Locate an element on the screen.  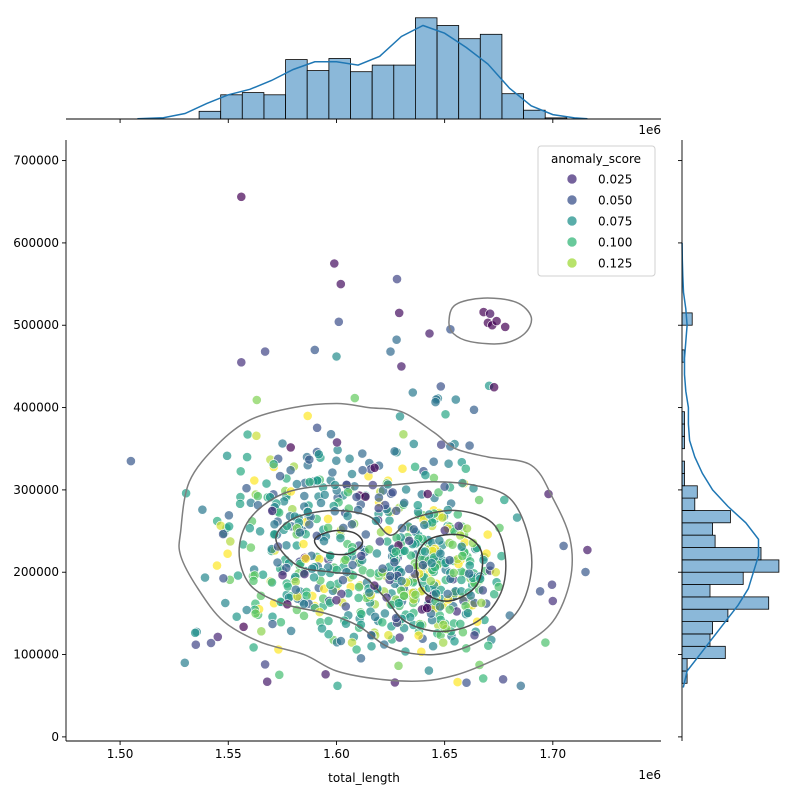
y-tick-label: 100000 is located at coordinates (36, 655).